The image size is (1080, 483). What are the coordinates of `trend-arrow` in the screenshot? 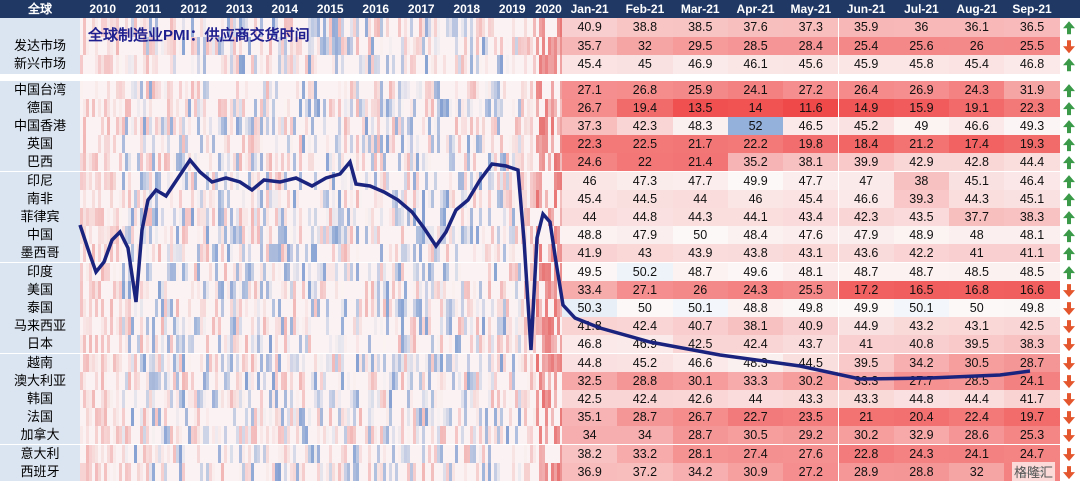 It's located at (1070, 344).